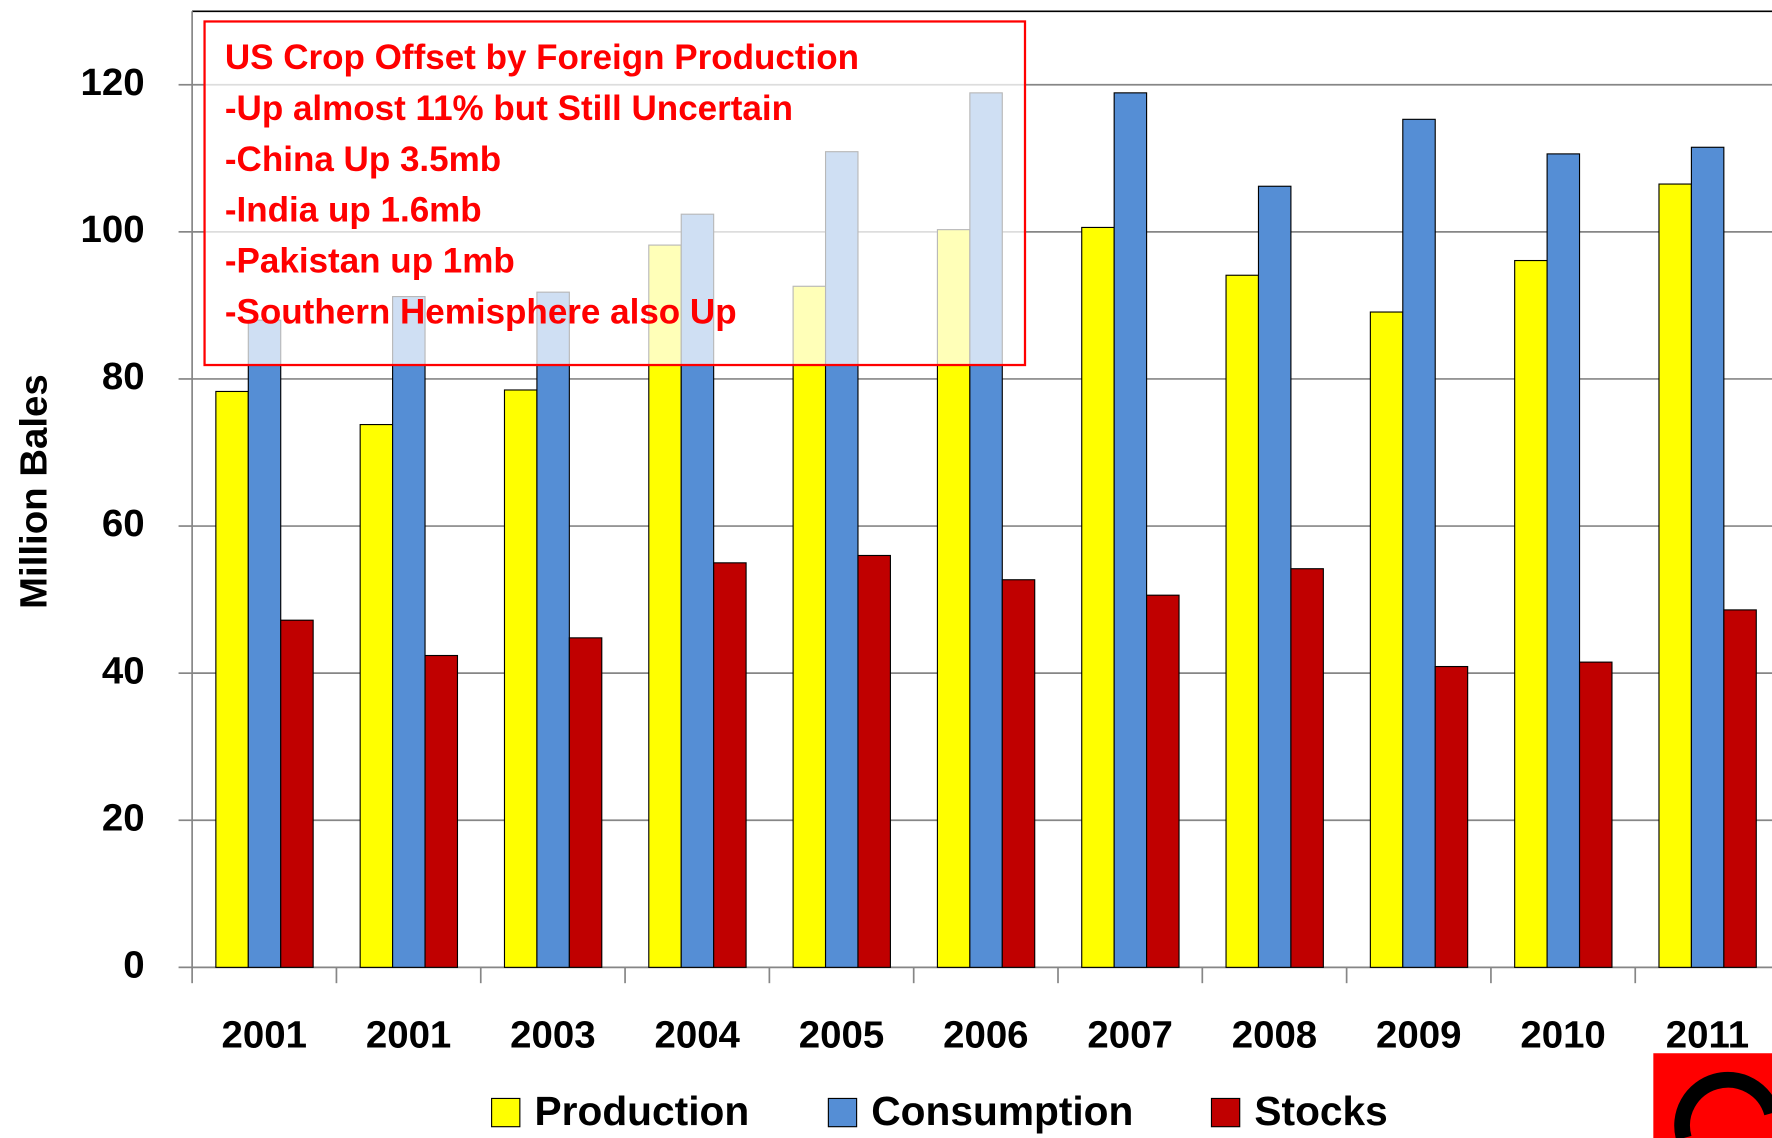 This screenshot has height=1138, width=1772. I want to click on y-axis-label: Million Bales, so click(33, 491).